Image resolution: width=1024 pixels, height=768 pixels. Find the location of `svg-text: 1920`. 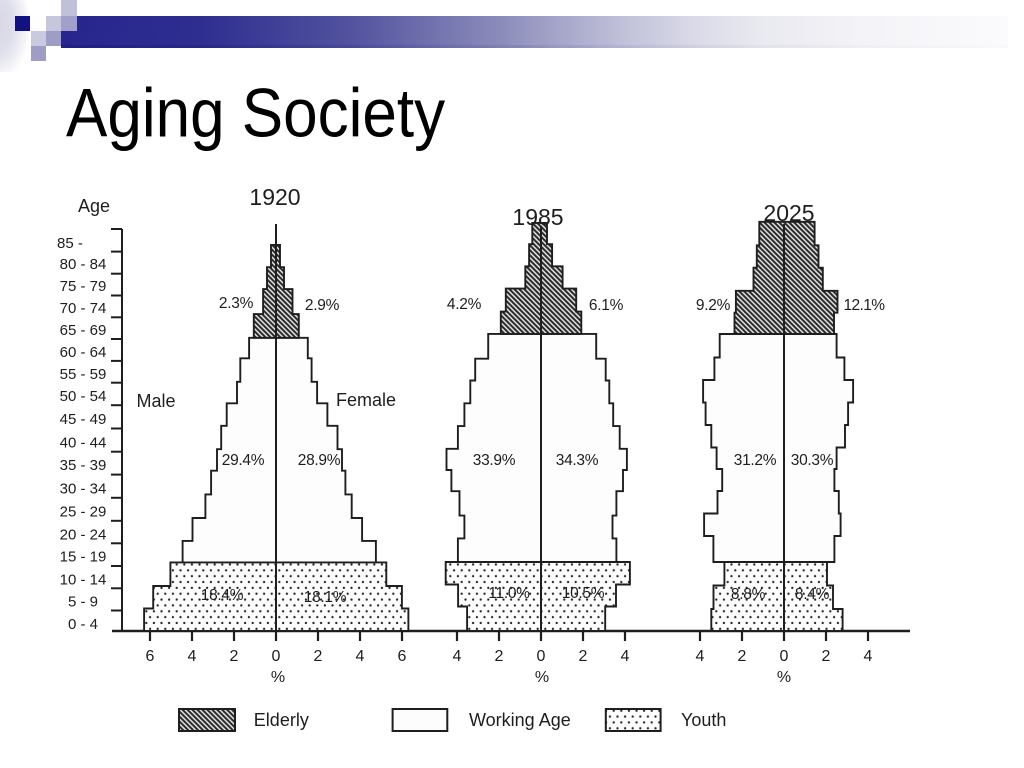

svg-text: 1920 is located at coordinates (274, 197).